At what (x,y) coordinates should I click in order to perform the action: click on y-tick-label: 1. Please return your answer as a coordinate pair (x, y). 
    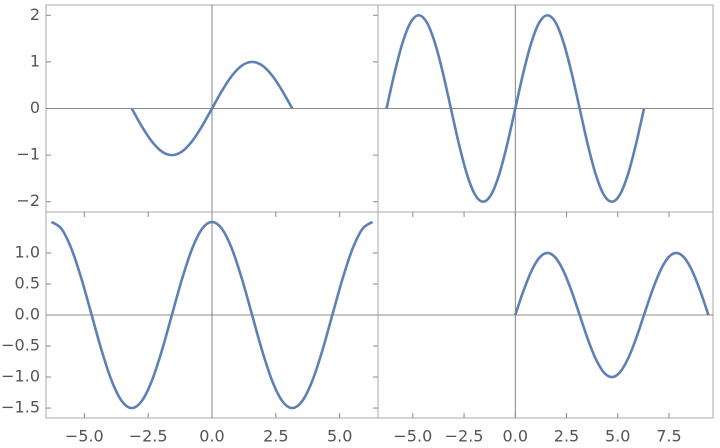
    Looking at the image, I should click on (35, 60).